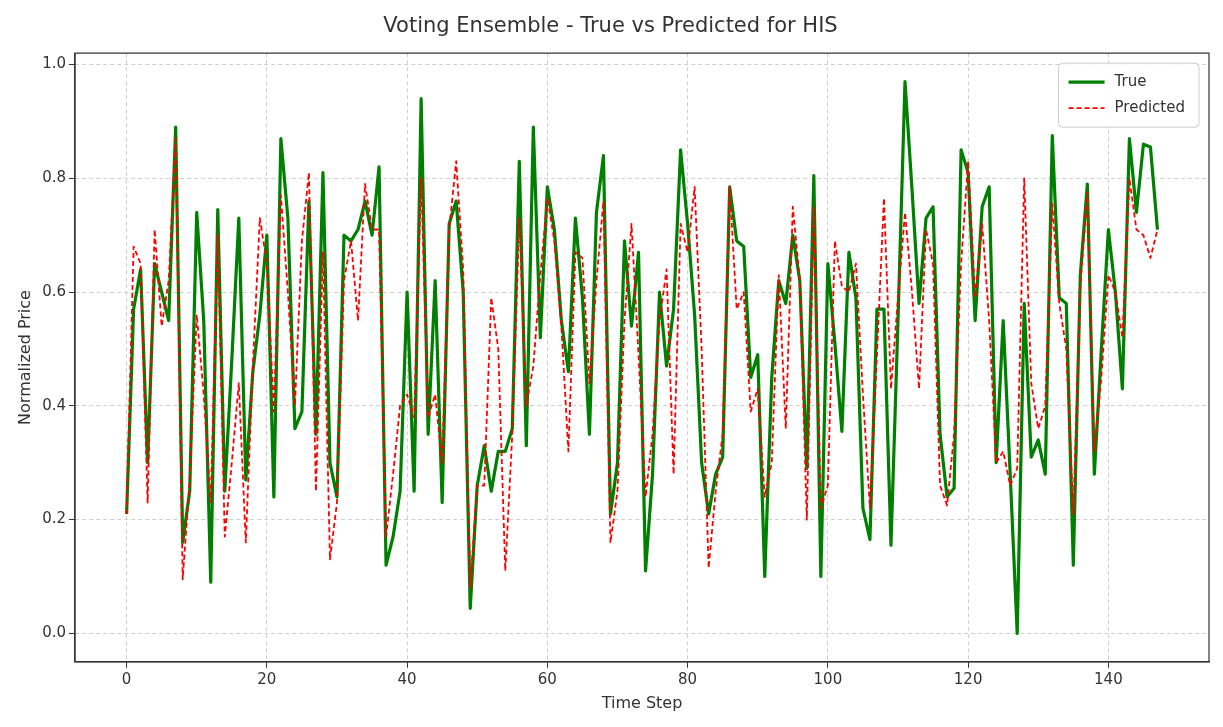 The image size is (1223, 727). Describe the element at coordinates (24, 357) in the screenshot. I see `y-axis-title: Normalized Price` at that location.